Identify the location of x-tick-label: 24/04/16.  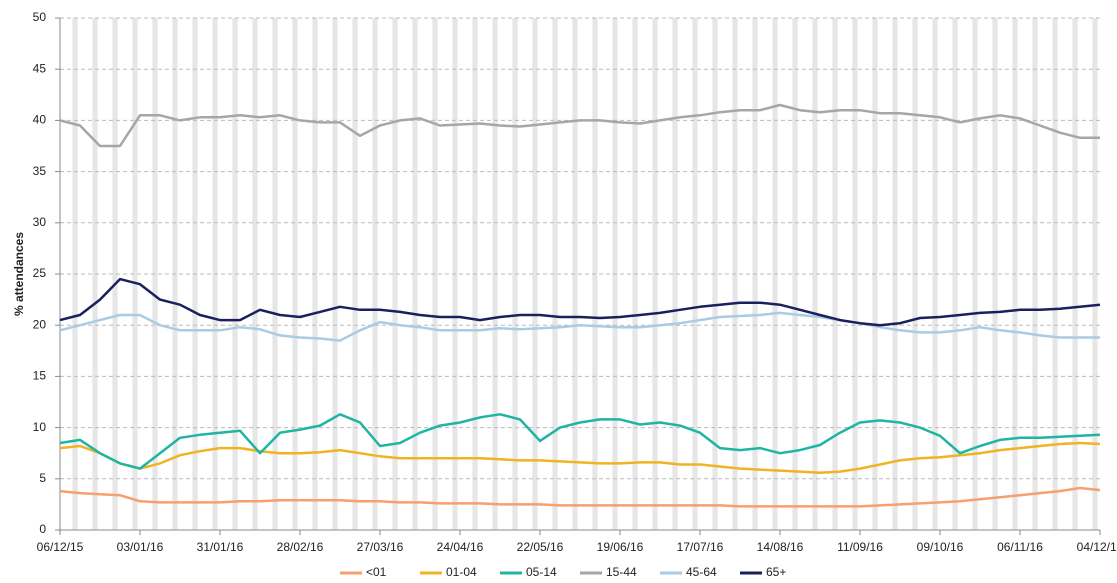
(460, 547).